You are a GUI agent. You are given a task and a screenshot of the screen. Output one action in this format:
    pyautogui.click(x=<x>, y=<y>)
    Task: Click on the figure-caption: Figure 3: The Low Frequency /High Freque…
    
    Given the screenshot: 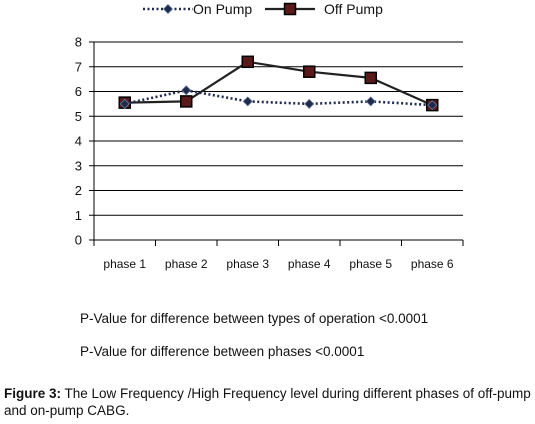 What is the action you would take?
    pyautogui.click(x=268, y=402)
    